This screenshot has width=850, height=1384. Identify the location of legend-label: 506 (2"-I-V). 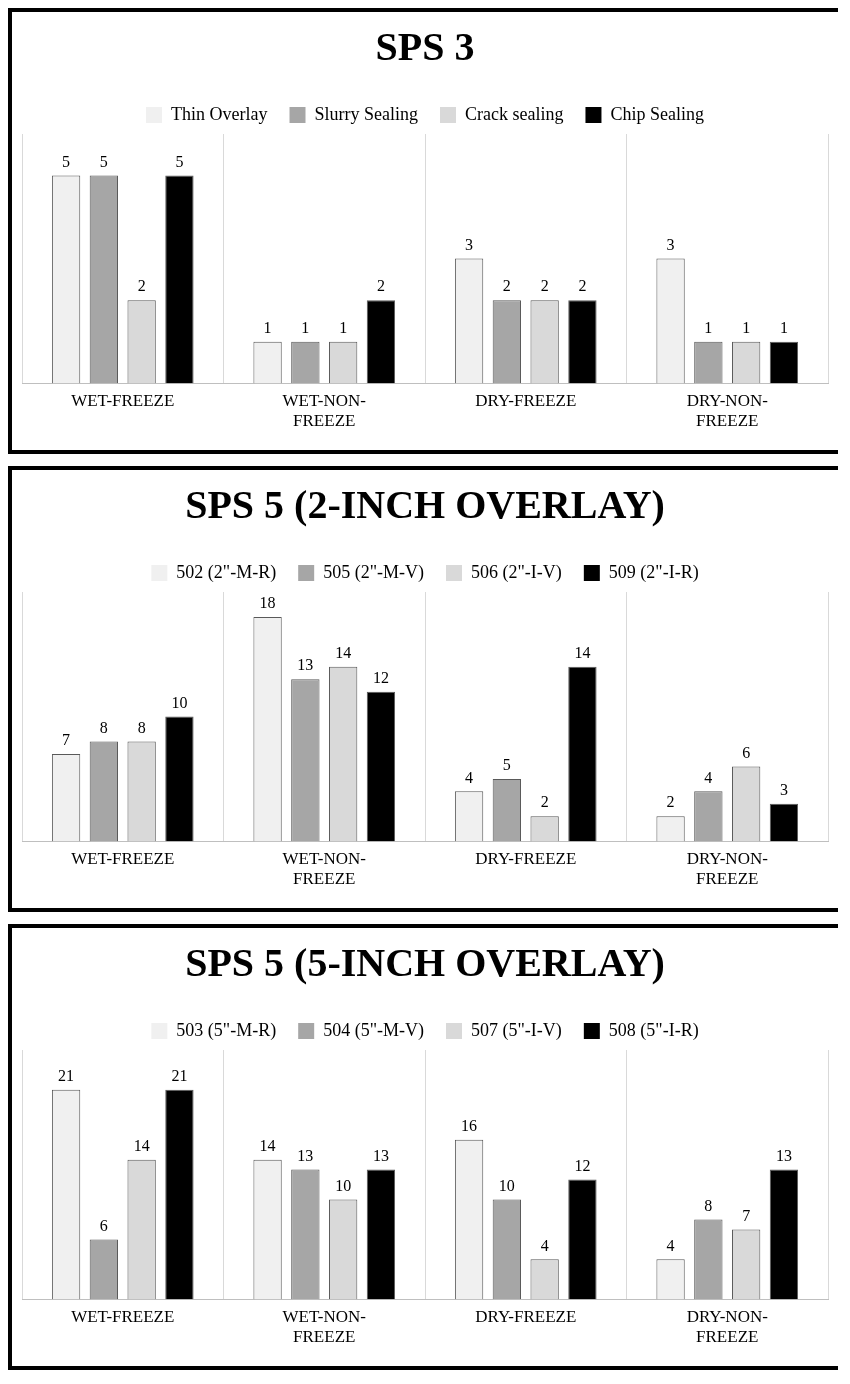
(516, 572).